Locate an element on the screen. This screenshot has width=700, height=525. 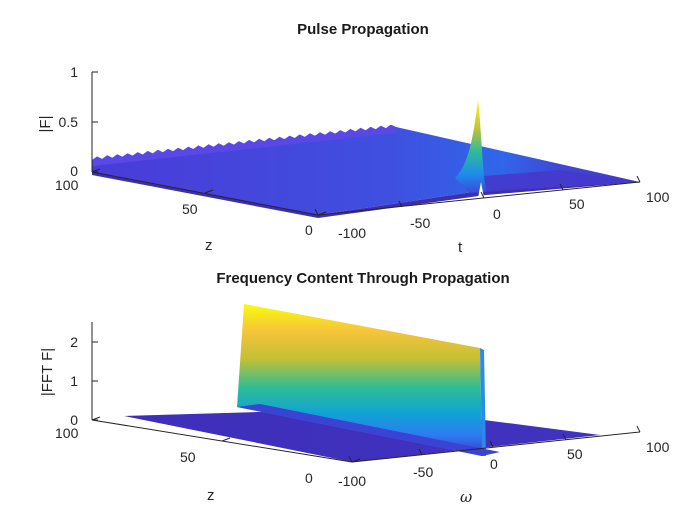
surface-ridge-edge is located at coordinates (483, 402).